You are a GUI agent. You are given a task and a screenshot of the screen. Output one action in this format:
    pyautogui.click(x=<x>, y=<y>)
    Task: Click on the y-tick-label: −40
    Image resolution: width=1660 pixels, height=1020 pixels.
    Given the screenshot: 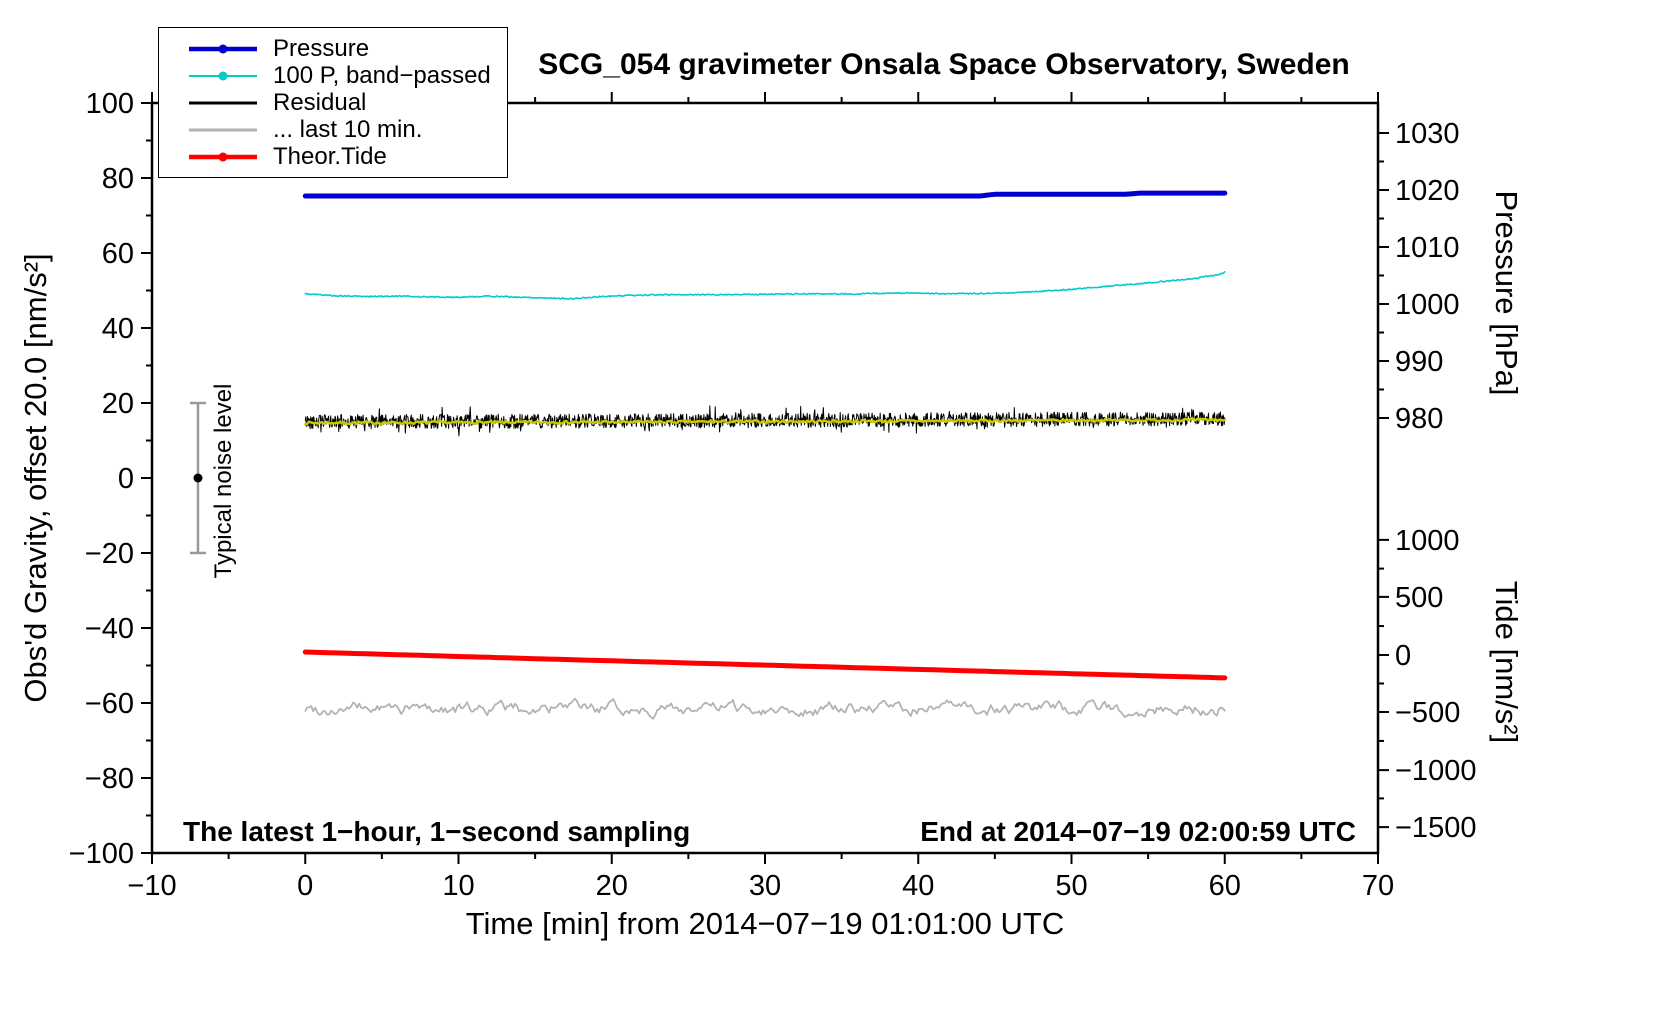 What is the action you would take?
    pyautogui.click(x=109, y=629)
    